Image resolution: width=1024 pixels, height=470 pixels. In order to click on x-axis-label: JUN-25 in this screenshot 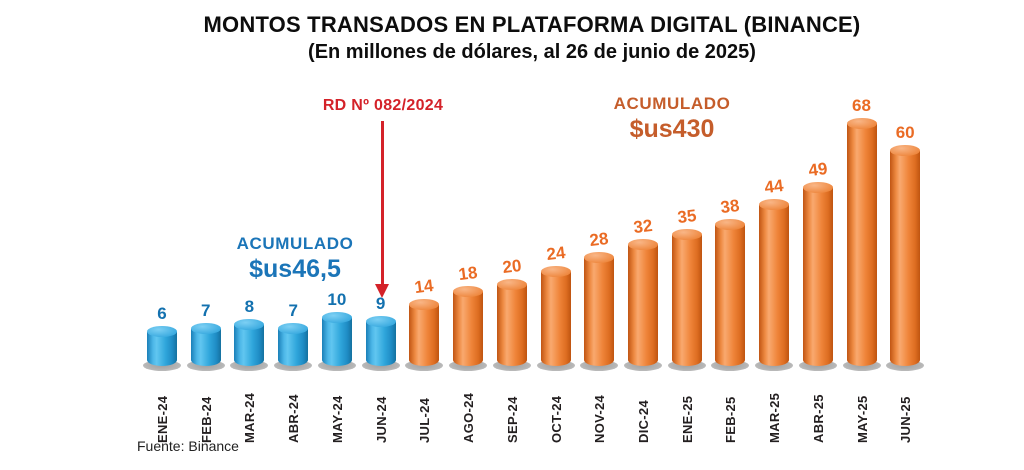, I will do `click(905, 419)`.